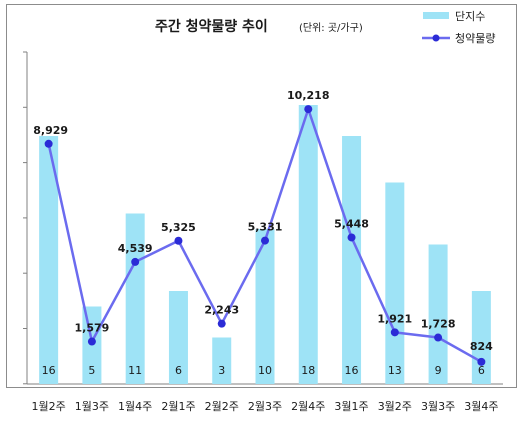 The height and width of the screenshot is (423, 523). I want to click on line-value-label: 824, so click(481, 346).